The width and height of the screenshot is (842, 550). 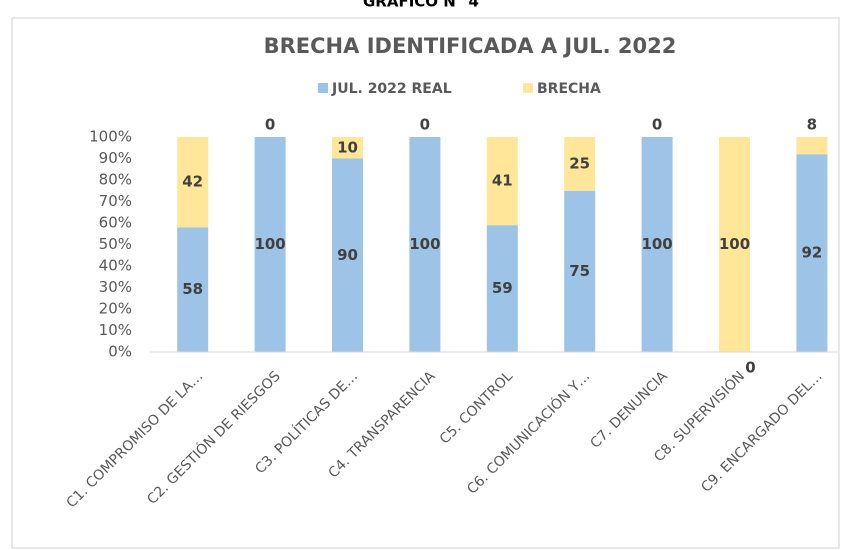 What do you see at coordinates (470, 46) in the screenshot?
I see `chart-title: BRECHA IDENTIFICADA A JUL. 2022` at bounding box center [470, 46].